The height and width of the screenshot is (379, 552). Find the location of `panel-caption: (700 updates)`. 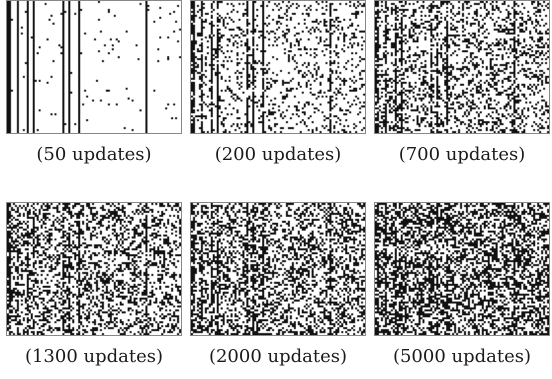

panel-caption: (700 updates) is located at coordinates (462, 154).